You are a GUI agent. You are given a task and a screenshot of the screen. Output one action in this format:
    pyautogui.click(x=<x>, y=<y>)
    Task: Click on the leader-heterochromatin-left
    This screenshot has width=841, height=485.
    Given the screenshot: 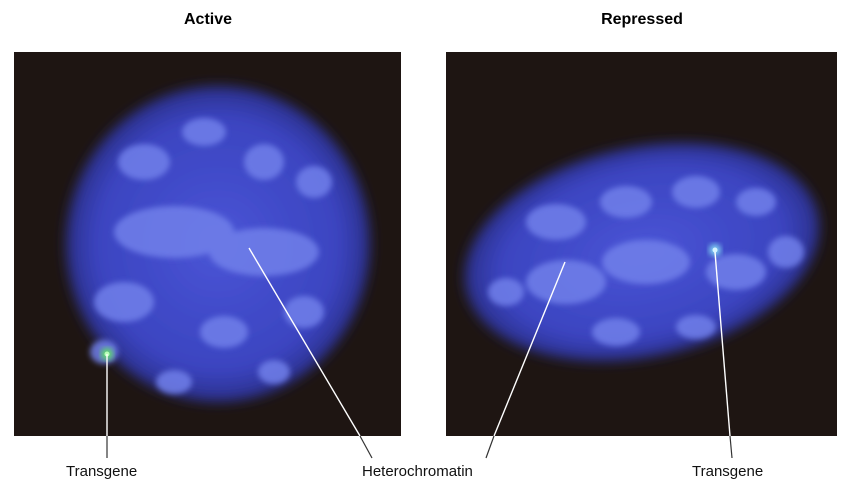 What is the action you would take?
    pyautogui.click(x=366, y=447)
    